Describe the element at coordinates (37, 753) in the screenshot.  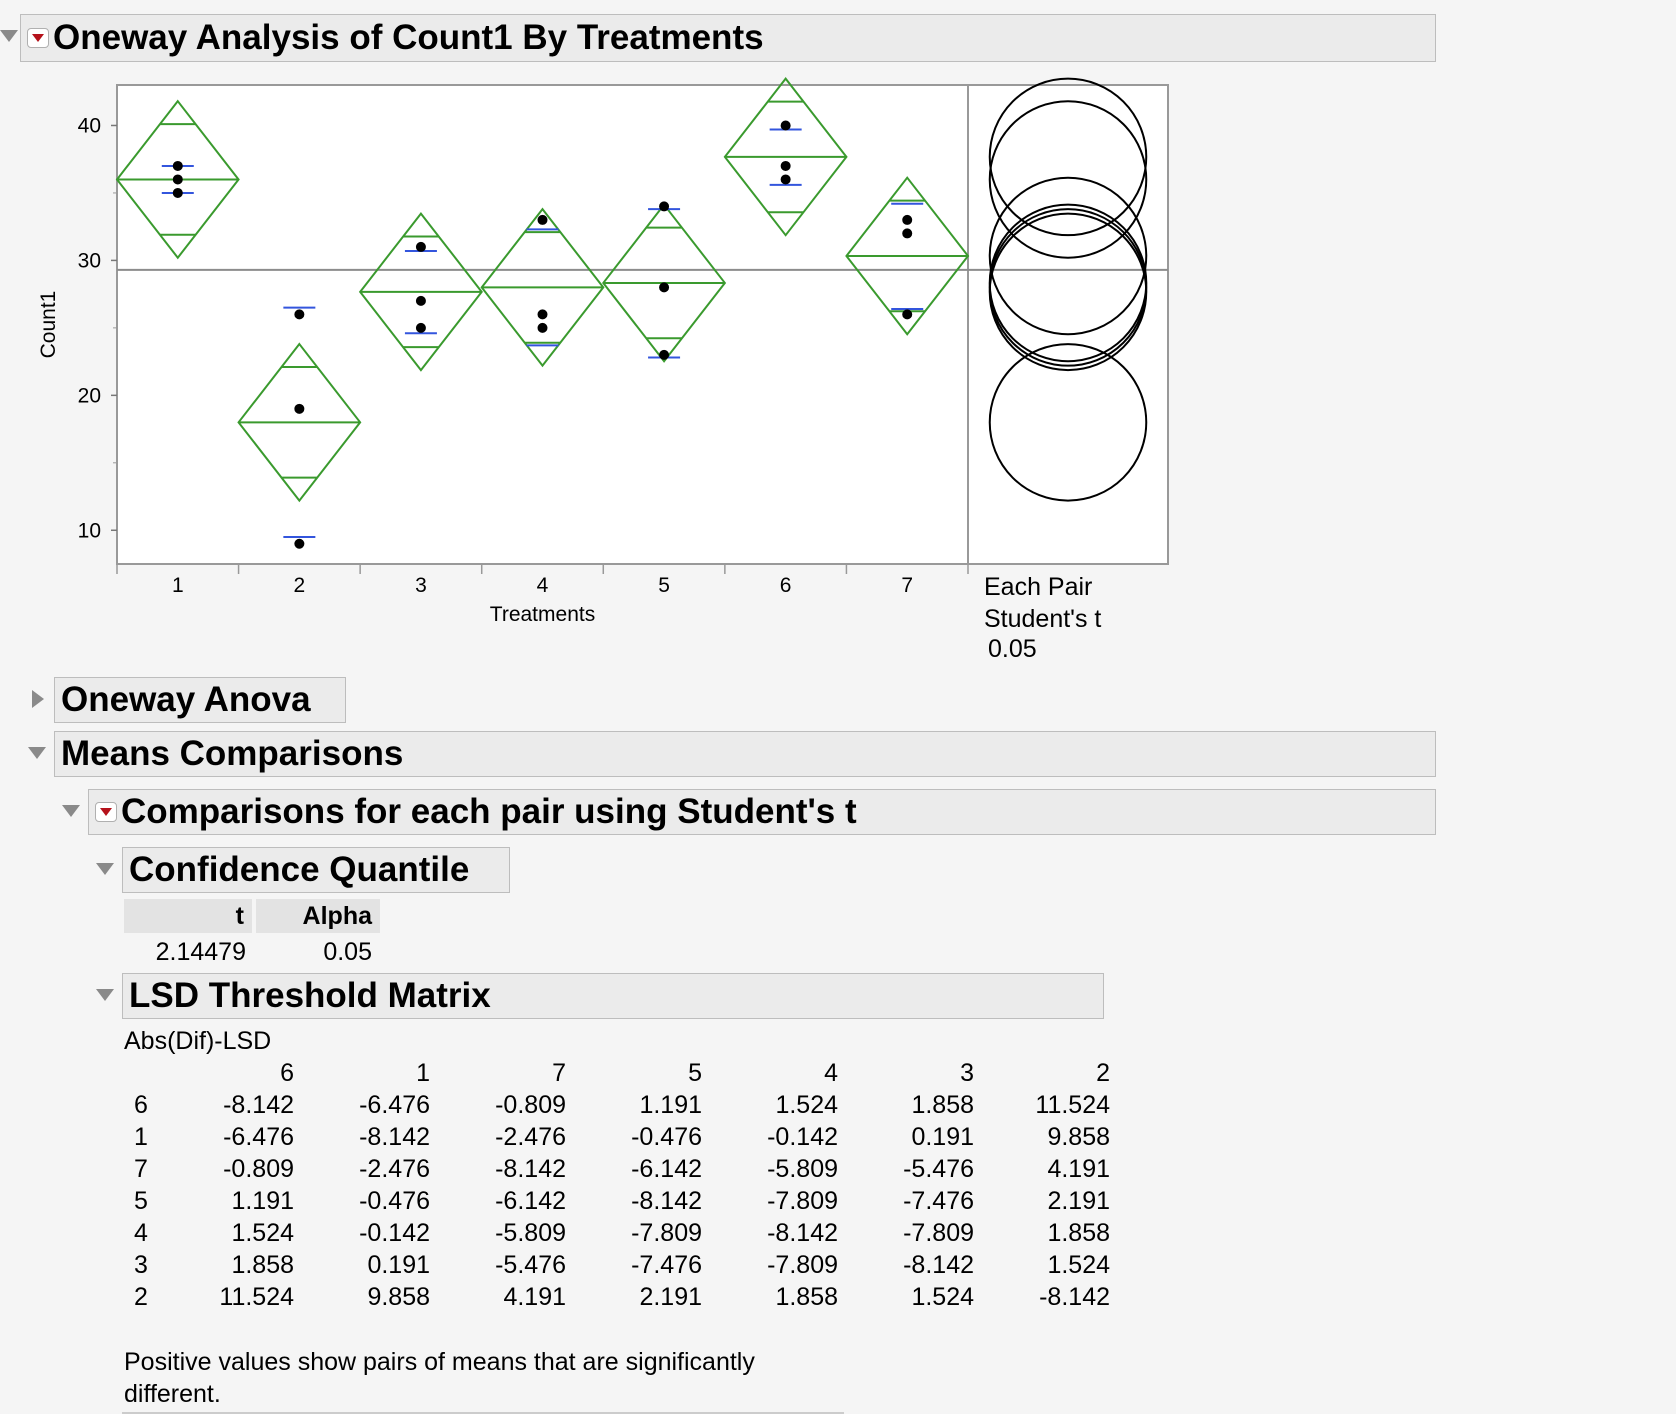
I see `collapse-means-icon` at that location.